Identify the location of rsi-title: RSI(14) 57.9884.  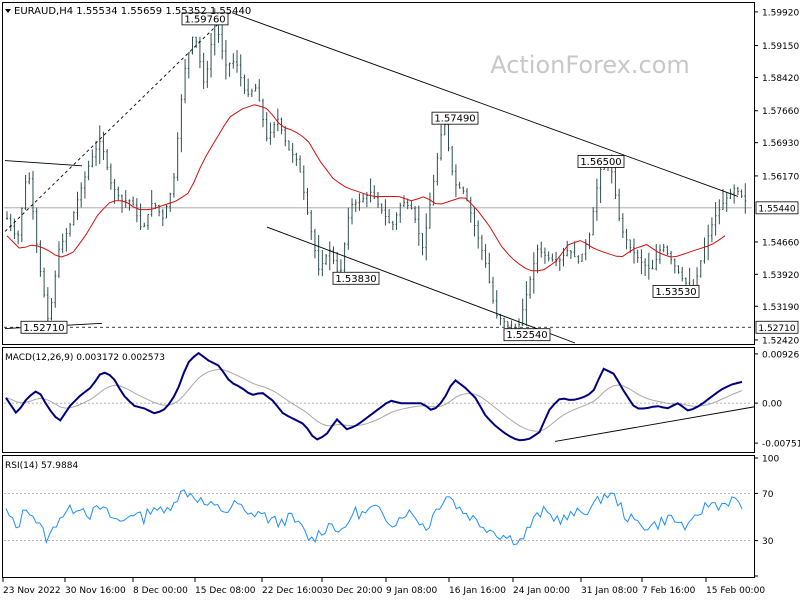
(41, 466).